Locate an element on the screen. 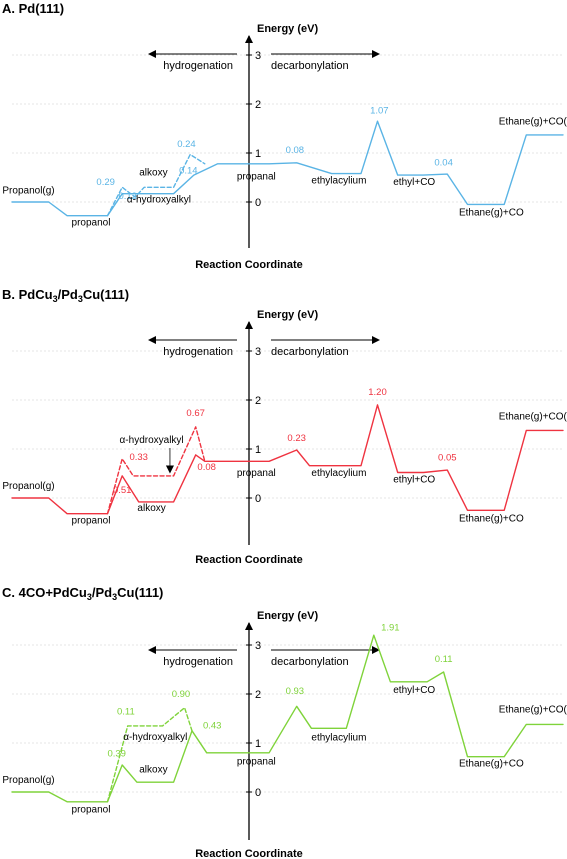 The image size is (567, 859). panel-title: A. Pd(111) is located at coordinates (33, 8).